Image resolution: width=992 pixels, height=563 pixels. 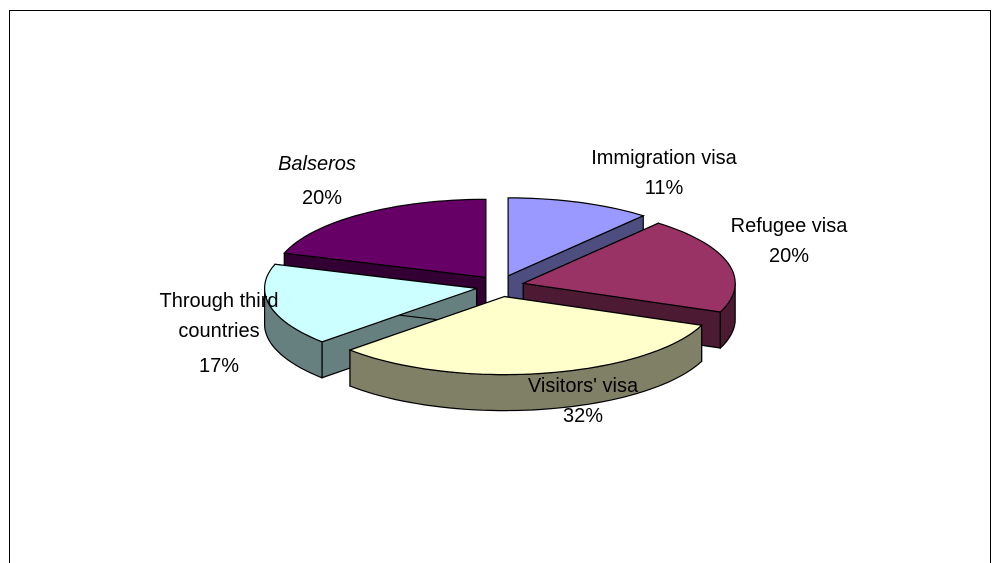 I want to click on label-third-countries-name-line1: Through third, so click(x=219, y=301).